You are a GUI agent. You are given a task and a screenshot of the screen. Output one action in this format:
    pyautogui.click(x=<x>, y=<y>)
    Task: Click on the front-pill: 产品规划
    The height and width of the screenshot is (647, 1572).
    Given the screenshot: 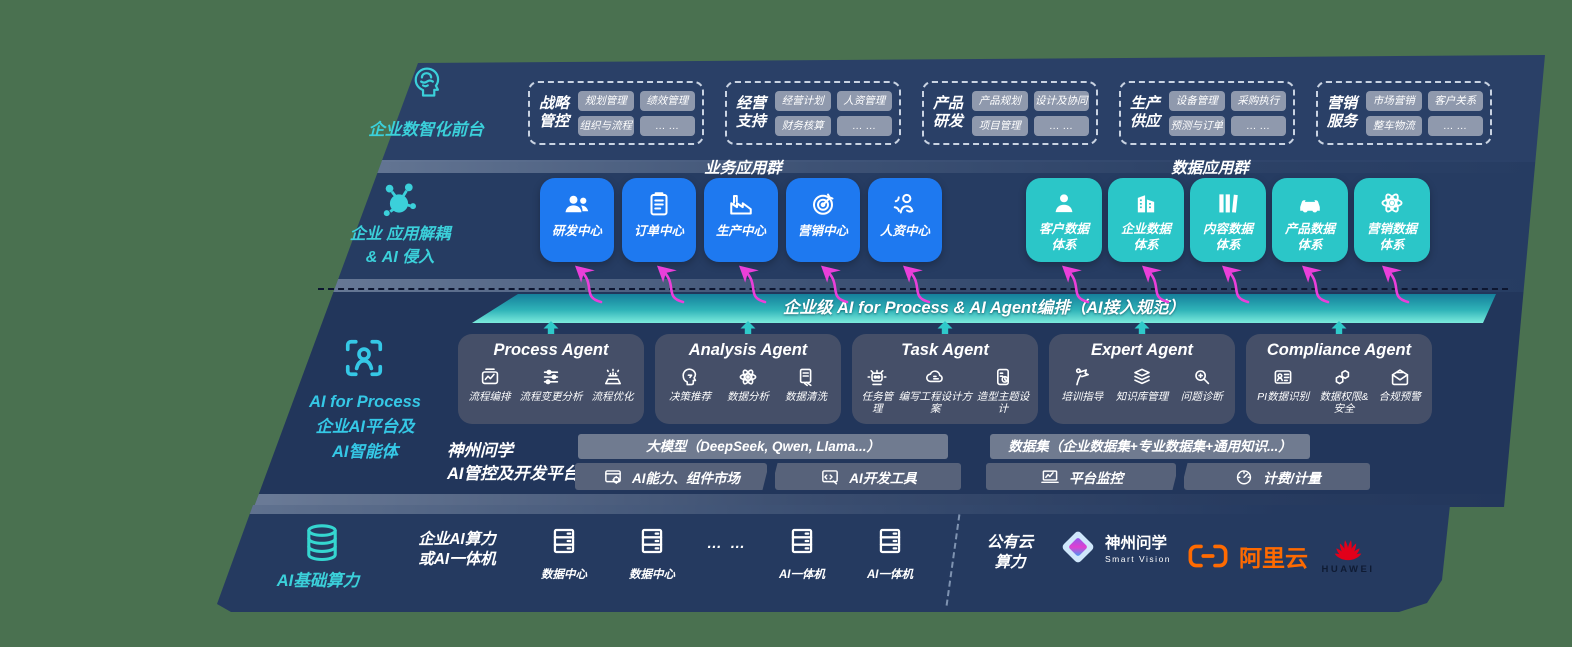 What is the action you would take?
    pyautogui.click(x=1000, y=100)
    